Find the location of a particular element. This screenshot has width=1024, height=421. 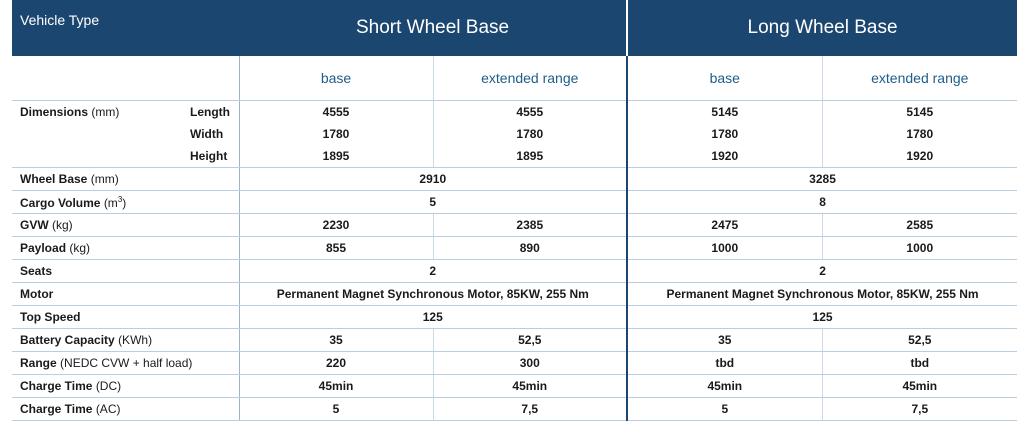

range-label: Range (NEDC CVW + half load) is located at coordinates (126, 363).